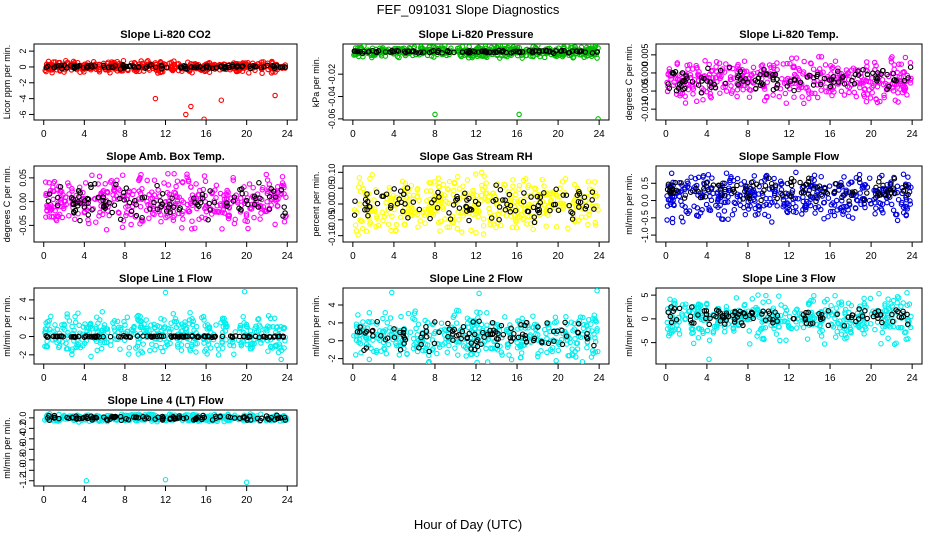 This screenshot has height=540, width=936. What do you see at coordinates (332, 304) in the screenshot?
I see `y-tick-label: 4` at bounding box center [332, 304].